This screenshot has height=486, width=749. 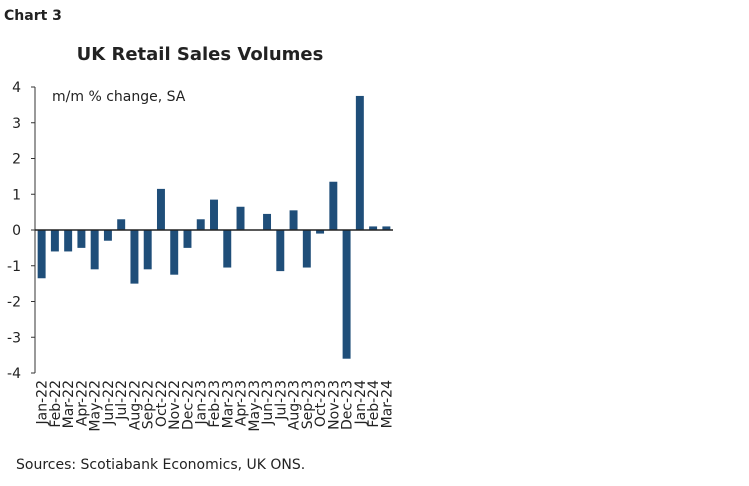 What do you see at coordinates (295, 405) in the screenshot?
I see `x-tick-label: Aug-23` at bounding box center [295, 405].